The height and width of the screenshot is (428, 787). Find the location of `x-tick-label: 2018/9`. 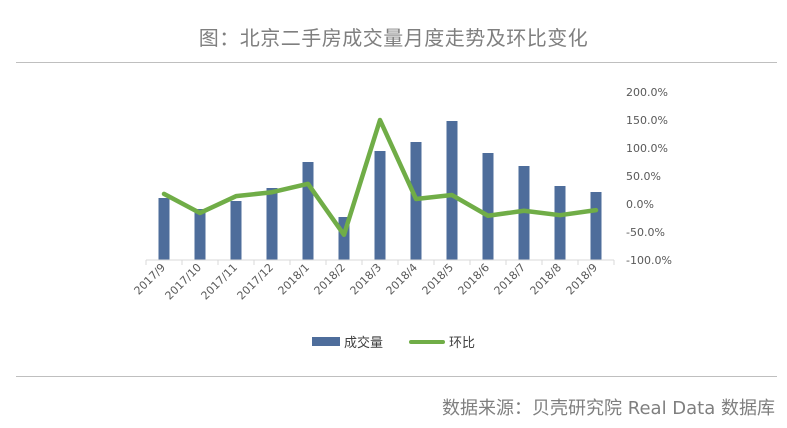

x-tick-label: 2018/9 is located at coordinates (582, 279).